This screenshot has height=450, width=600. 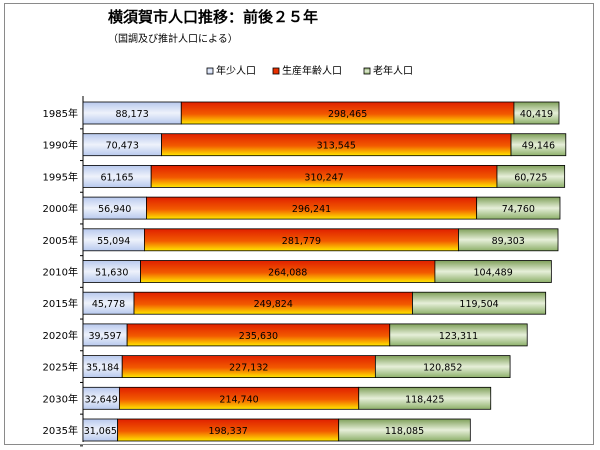 I want to click on y-tick-label: 2035年, so click(x=60, y=430).